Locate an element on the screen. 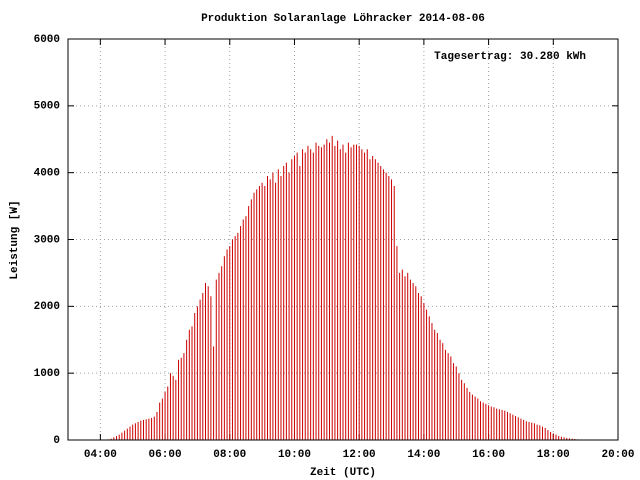 The image size is (640, 480). x-tick-label: 08:00 is located at coordinates (229, 455).